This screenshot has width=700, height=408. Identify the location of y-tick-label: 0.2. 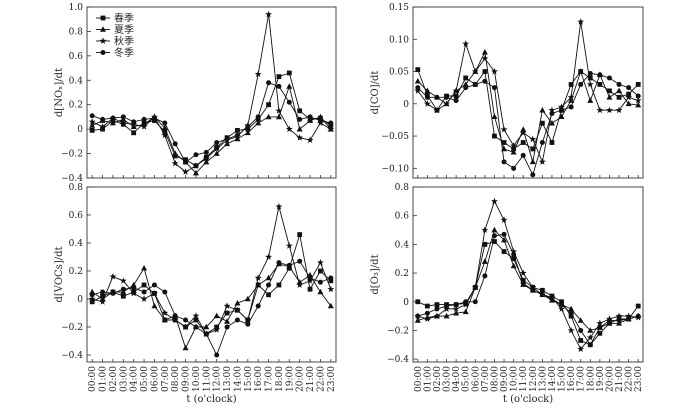
(76, 272).